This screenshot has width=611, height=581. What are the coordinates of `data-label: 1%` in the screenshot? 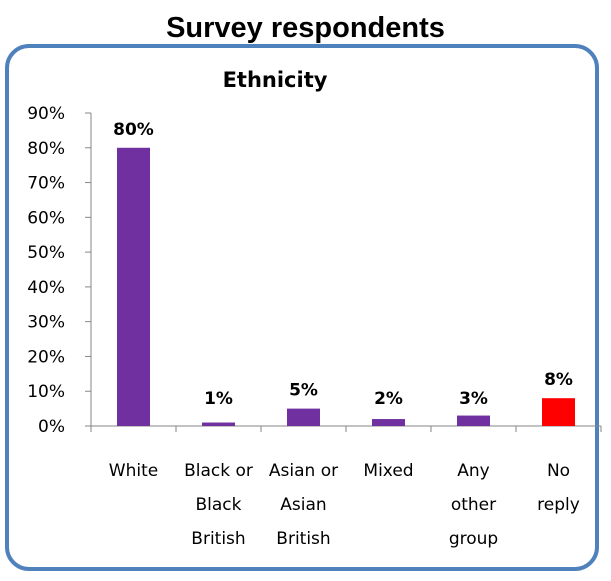 It's located at (218, 399).